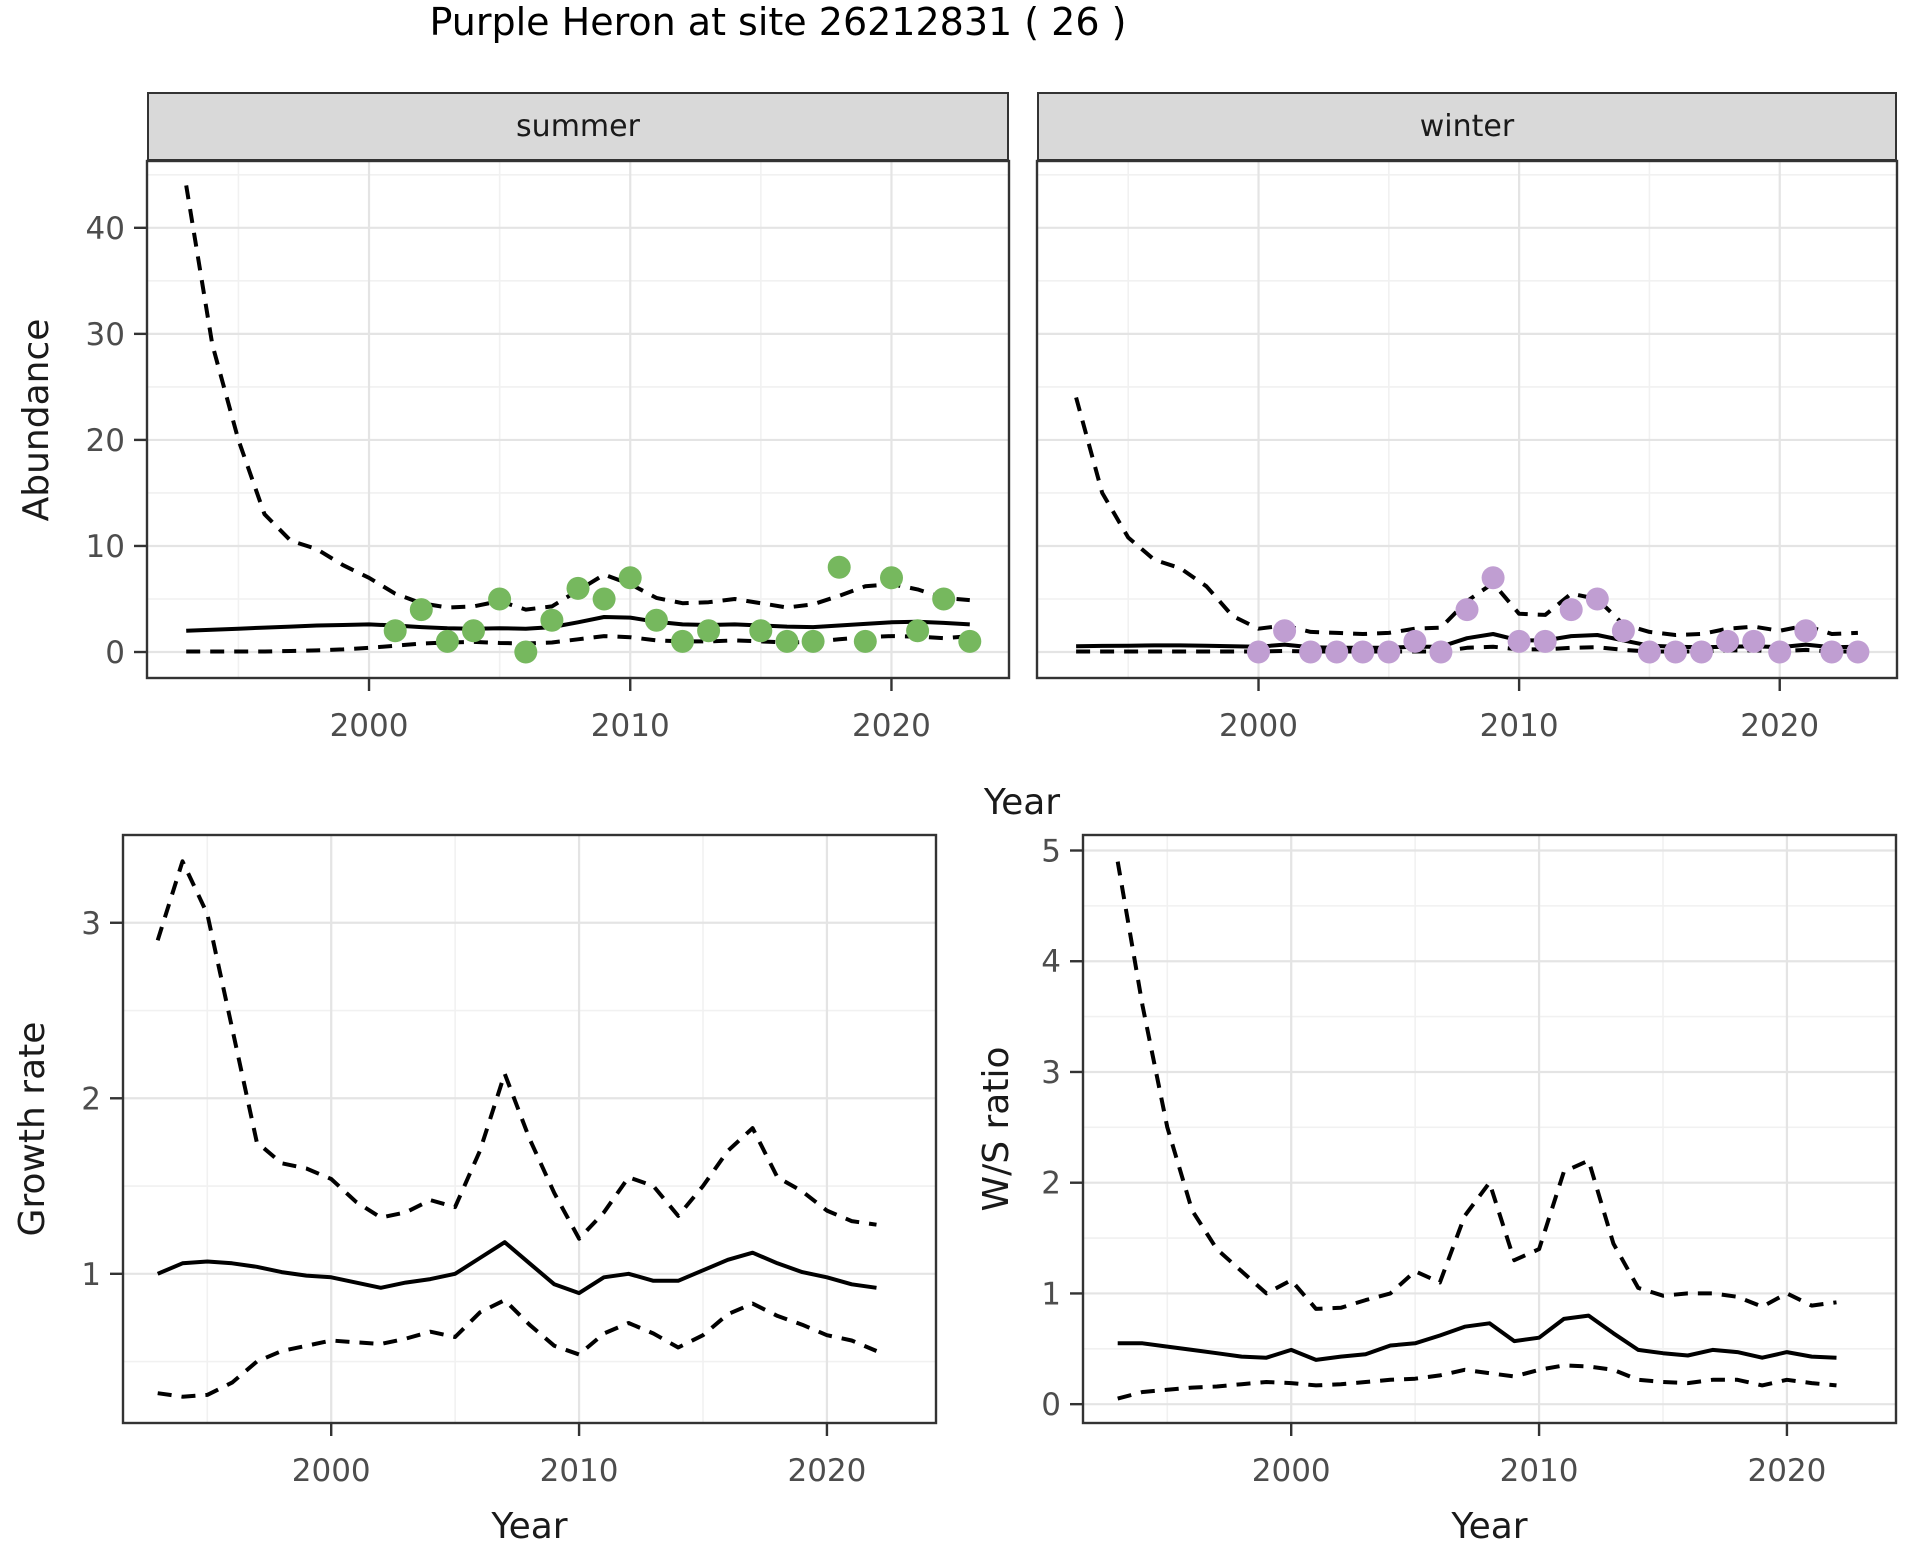 The width and height of the screenshot is (1920, 1560). I want to click on series-median-growth-rate, so click(516, 1268).